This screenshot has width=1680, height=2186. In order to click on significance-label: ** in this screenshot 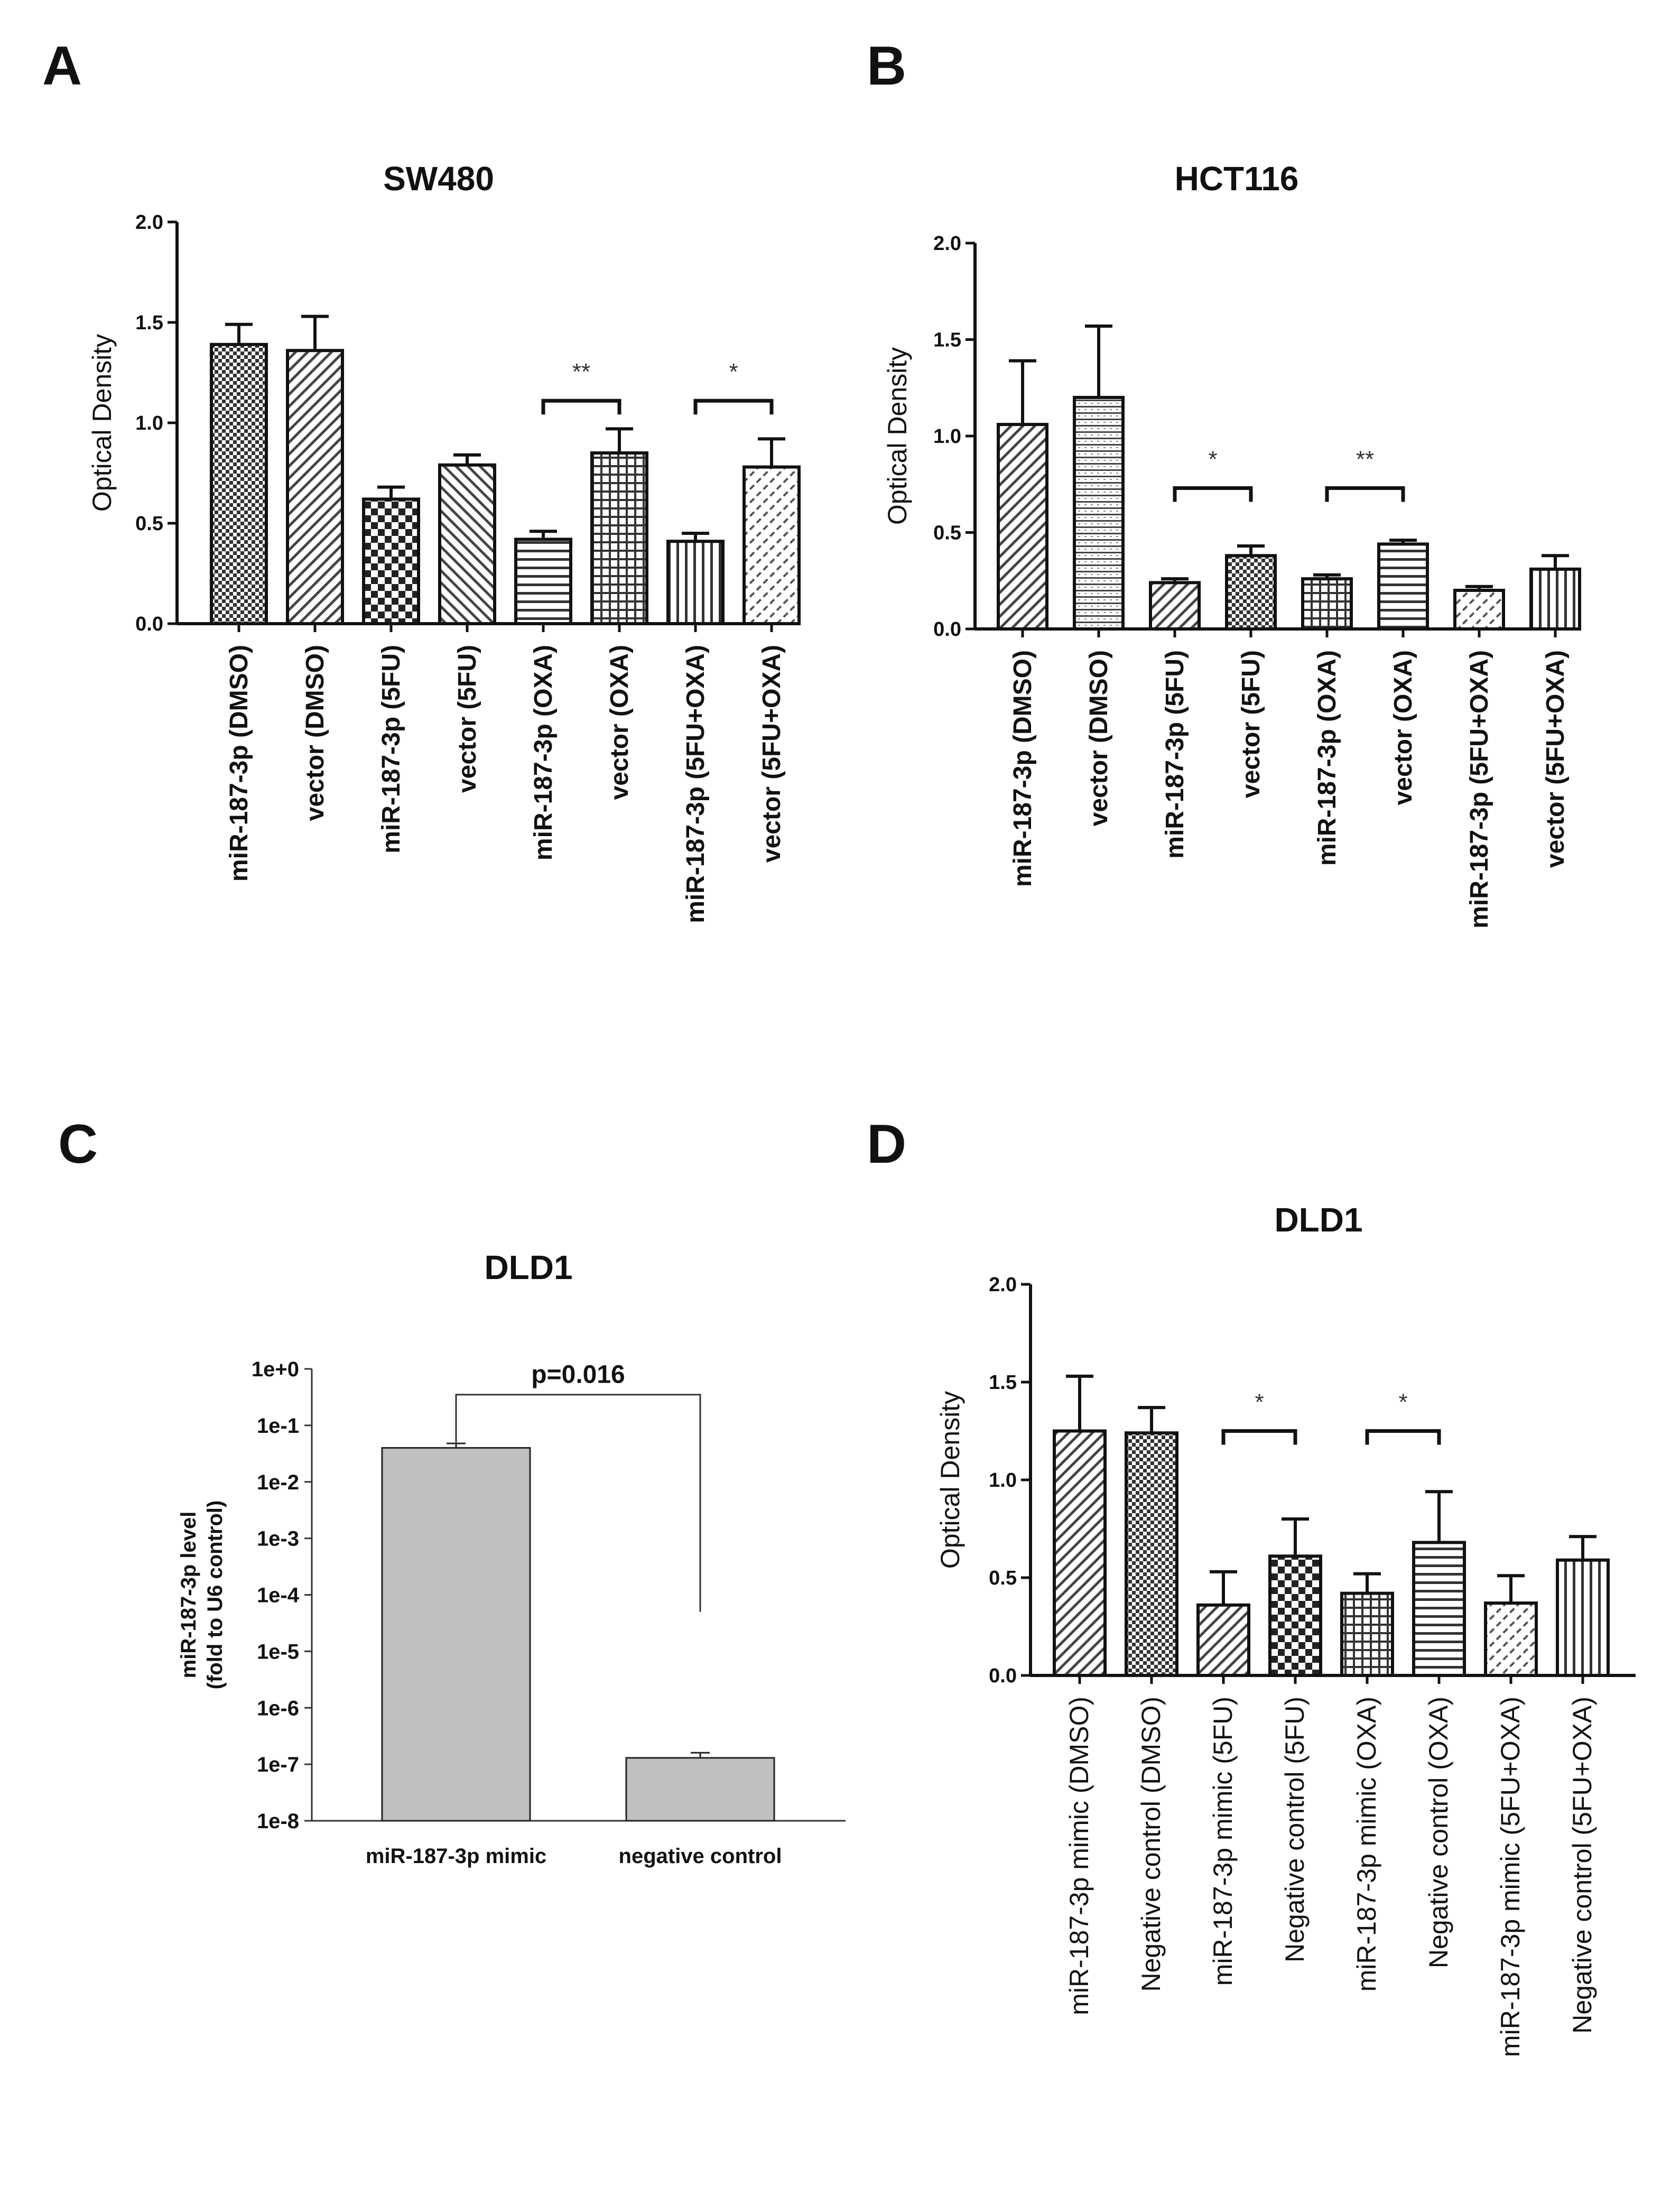, I will do `click(581, 372)`.